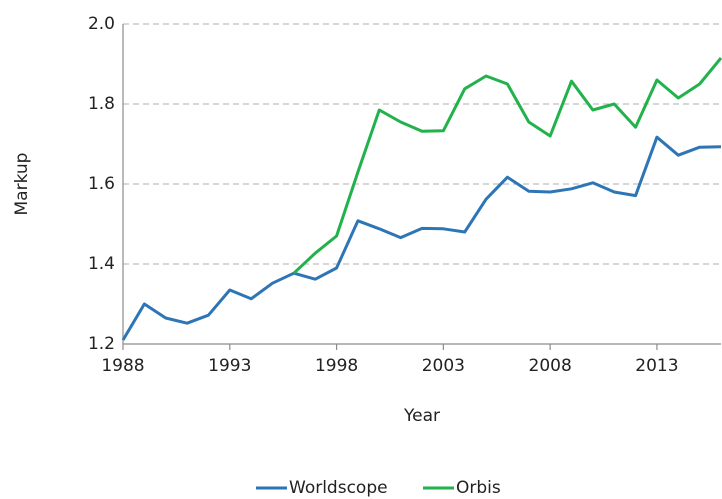  I want to click on x-tick-label: 2013, so click(656, 366).